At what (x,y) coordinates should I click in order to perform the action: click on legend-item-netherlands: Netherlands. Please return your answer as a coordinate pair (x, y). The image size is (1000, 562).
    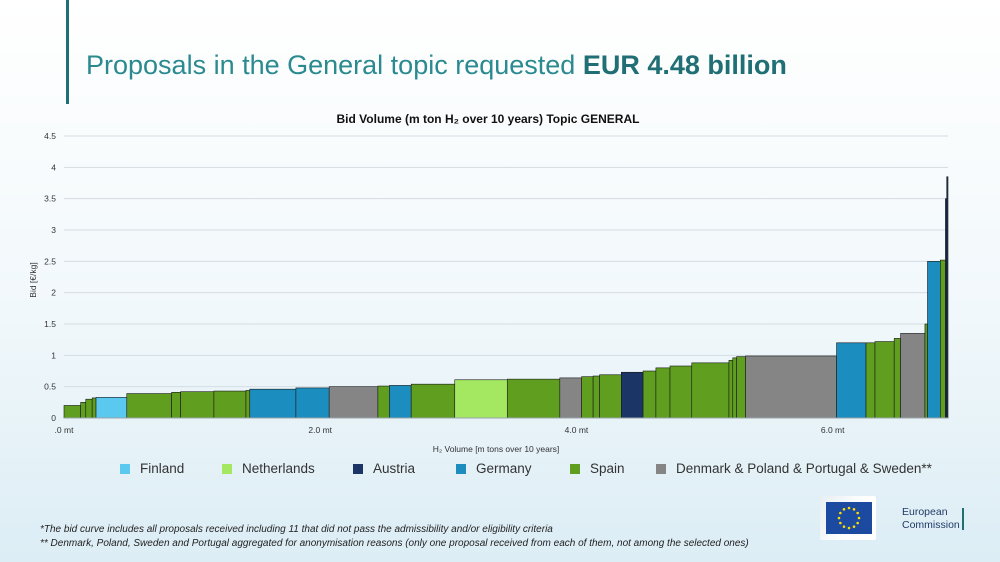
    Looking at the image, I should click on (268, 468).